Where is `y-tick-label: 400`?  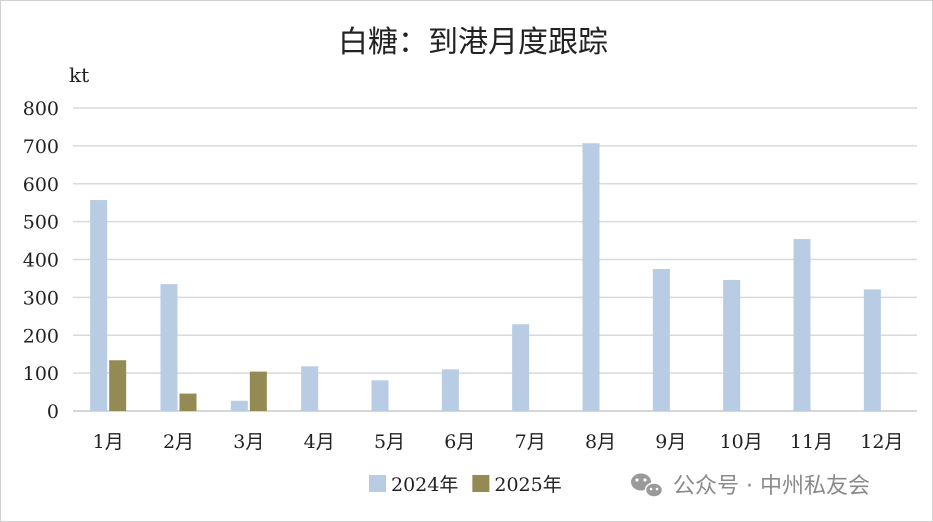 y-tick-label: 400 is located at coordinates (41, 261).